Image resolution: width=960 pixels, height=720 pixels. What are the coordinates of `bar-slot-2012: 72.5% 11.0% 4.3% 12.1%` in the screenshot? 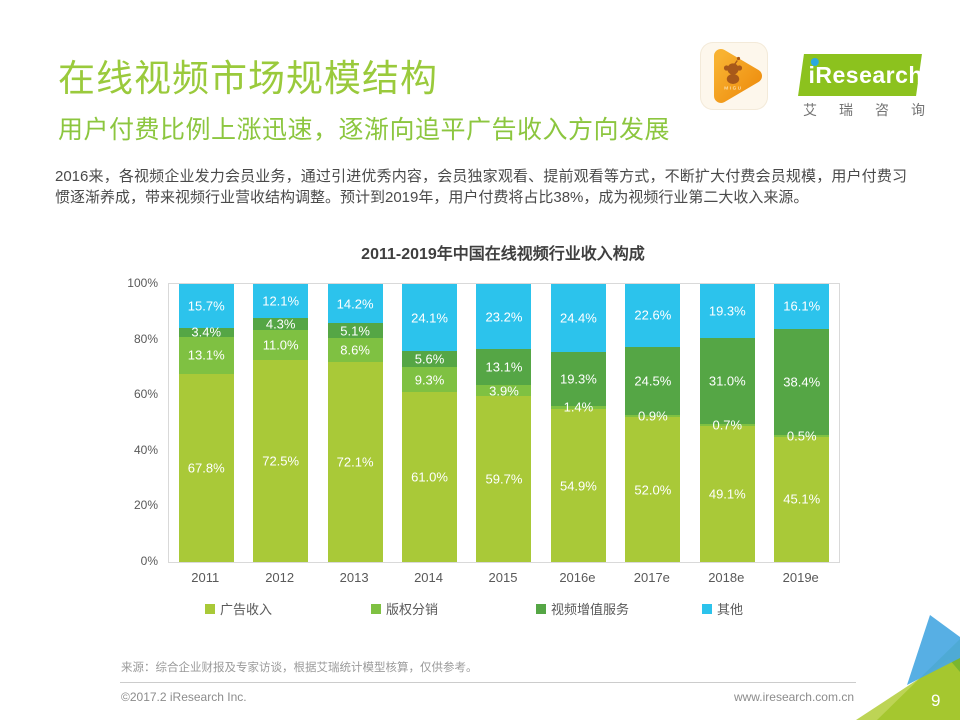 It's located at (280, 423).